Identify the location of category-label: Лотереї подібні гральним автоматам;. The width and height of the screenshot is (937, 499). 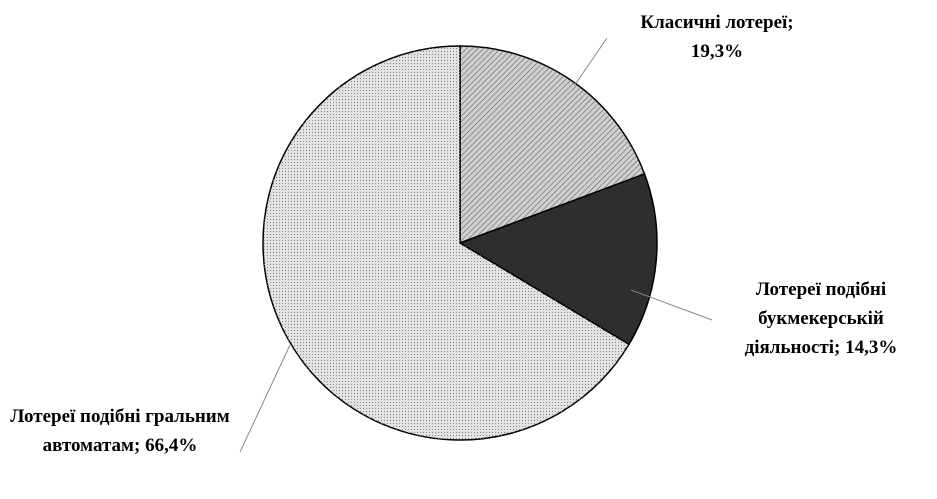
(120, 431).